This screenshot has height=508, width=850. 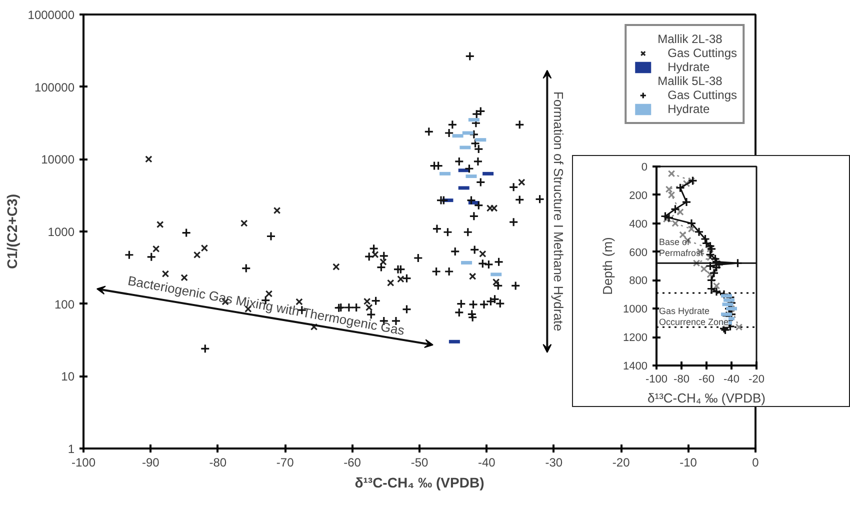 I want to click on y-tick-label: 400, so click(x=638, y=224).